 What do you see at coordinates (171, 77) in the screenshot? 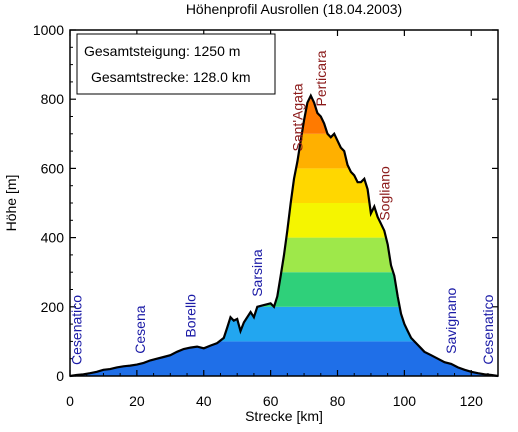
I see `summary-line-2: Gesamtstrecke: 128.0 km` at bounding box center [171, 77].